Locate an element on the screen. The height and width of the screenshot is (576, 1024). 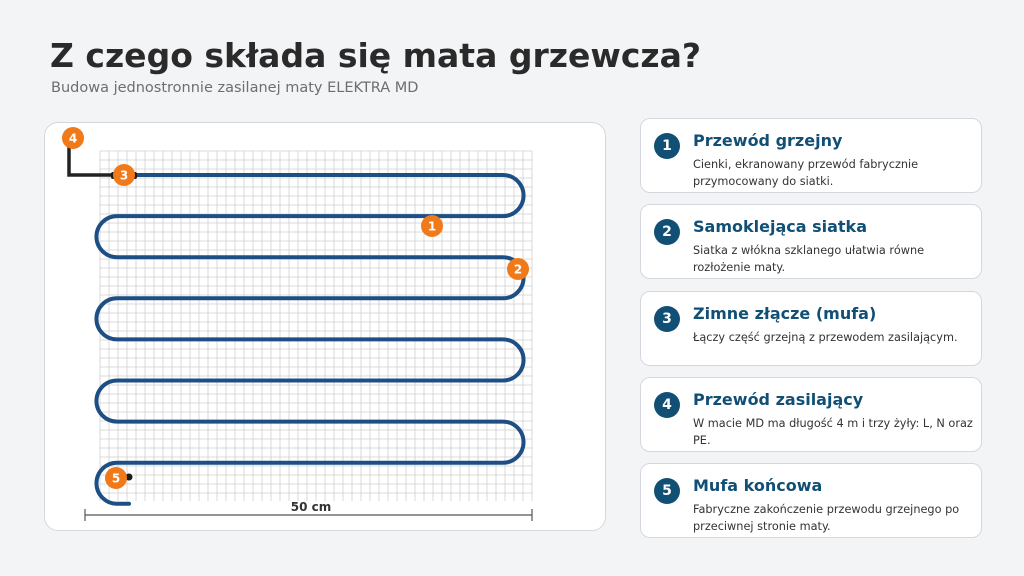
legend-title: Przewód grzejny is located at coordinates (767, 140).